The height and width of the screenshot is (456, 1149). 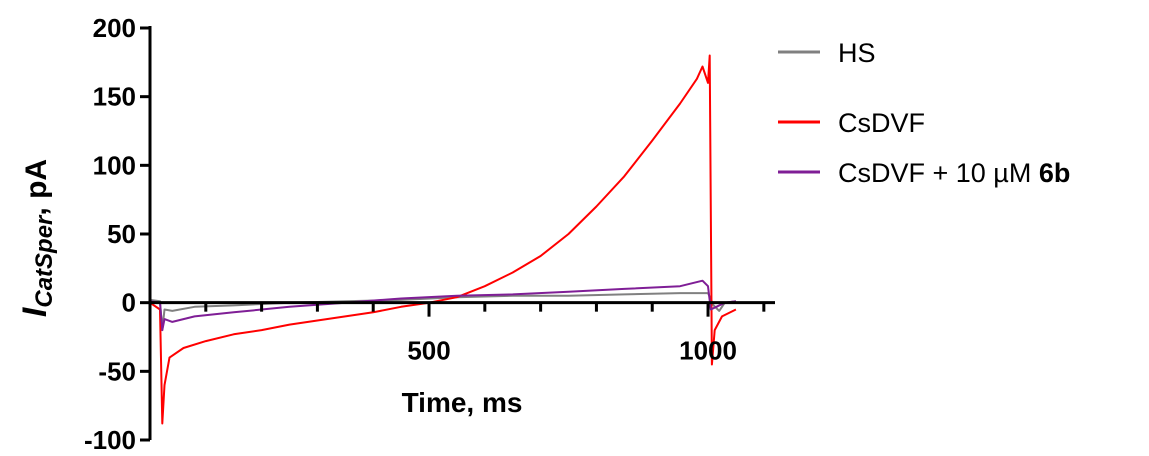 I want to click on legend-label-text: HS, so click(x=857, y=53).